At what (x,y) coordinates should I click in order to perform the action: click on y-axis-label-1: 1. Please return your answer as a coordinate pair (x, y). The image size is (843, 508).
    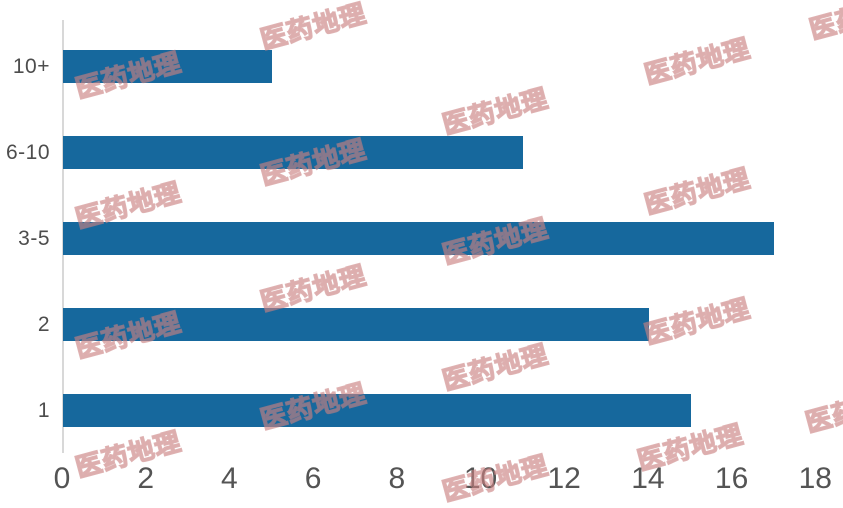
    Looking at the image, I should click on (43, 410).